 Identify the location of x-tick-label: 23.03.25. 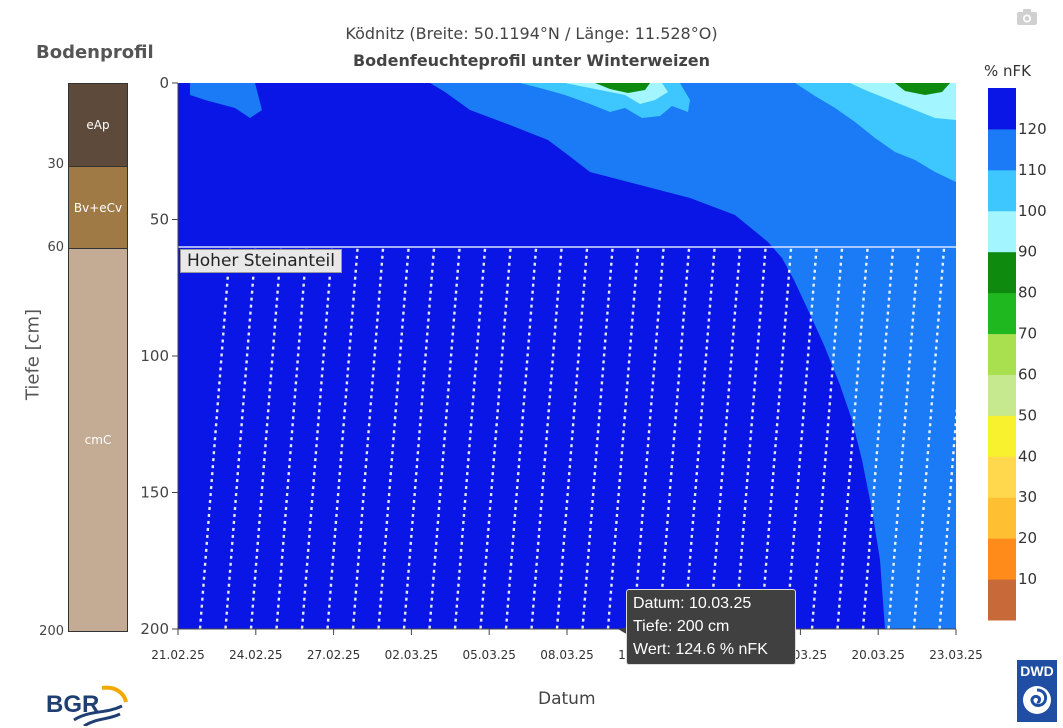
(955, 655).